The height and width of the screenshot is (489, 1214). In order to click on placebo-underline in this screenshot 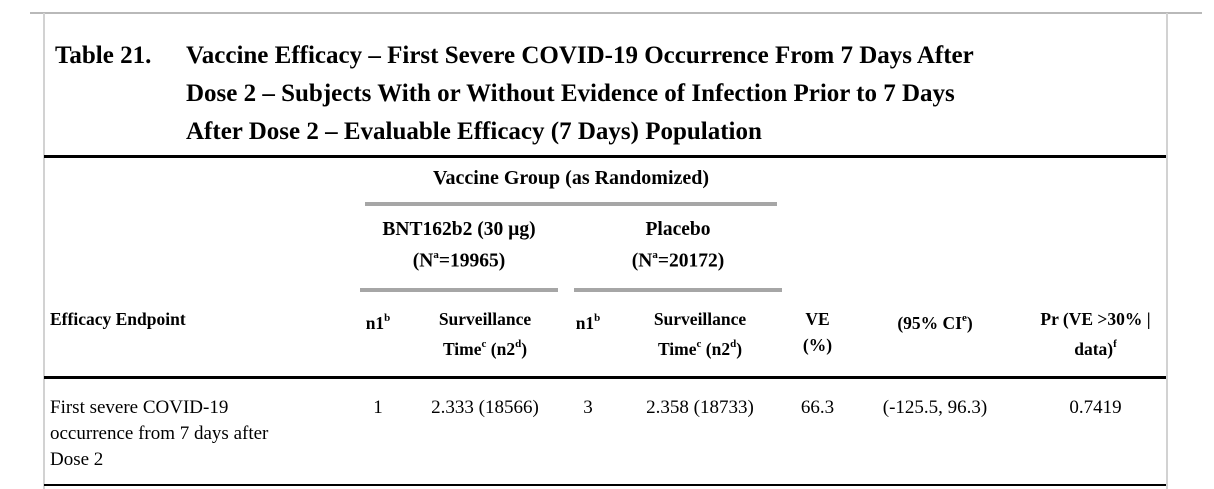, I will do `click(678, 290)`.